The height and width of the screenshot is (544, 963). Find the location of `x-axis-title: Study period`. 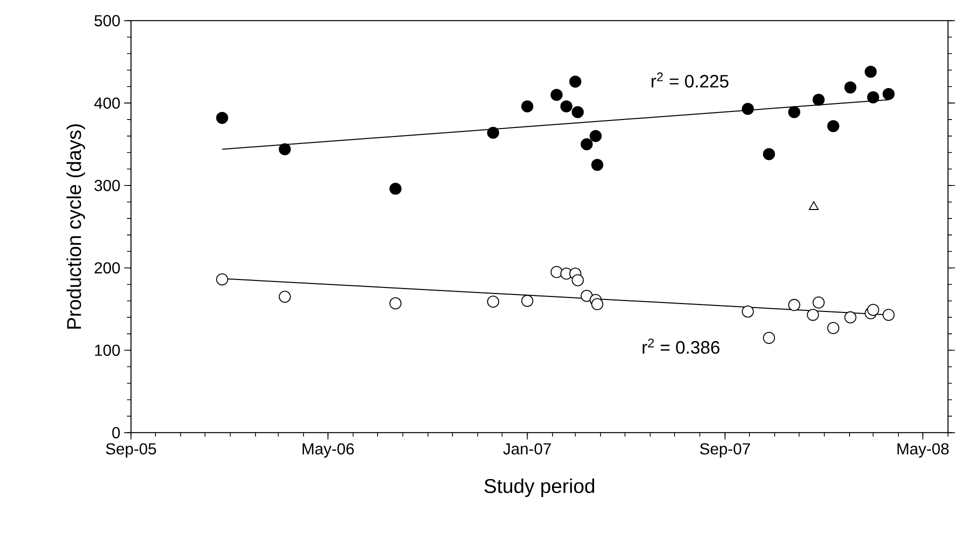

x-axis-title: Study period is located at coordinates (539, 488).